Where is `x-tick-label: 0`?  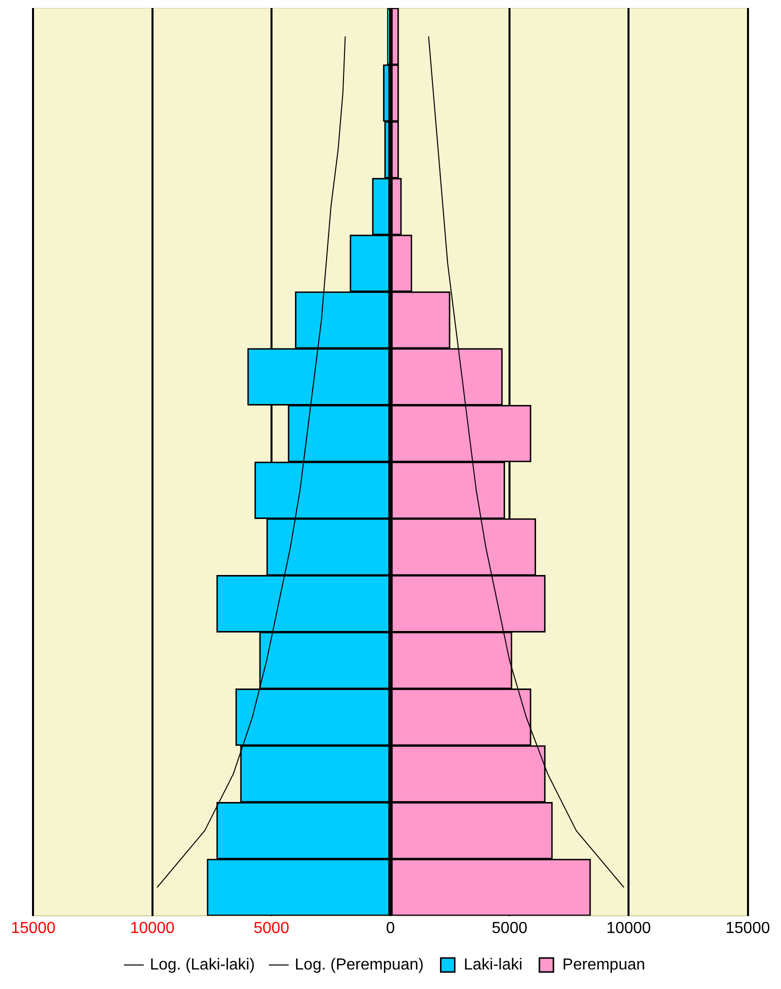
x-tick-label: 0 is located at coordinates (391, 928).